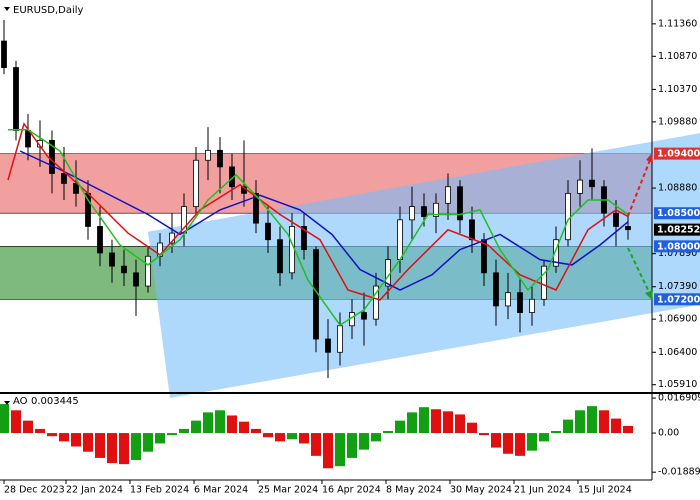 Image resolution: width=700 pixels, height=500 pixels. What do you see at coordinates (668, 433) in the screenshot?
I see `y-tick-label: 0.00` at bounding box center [668, 433].